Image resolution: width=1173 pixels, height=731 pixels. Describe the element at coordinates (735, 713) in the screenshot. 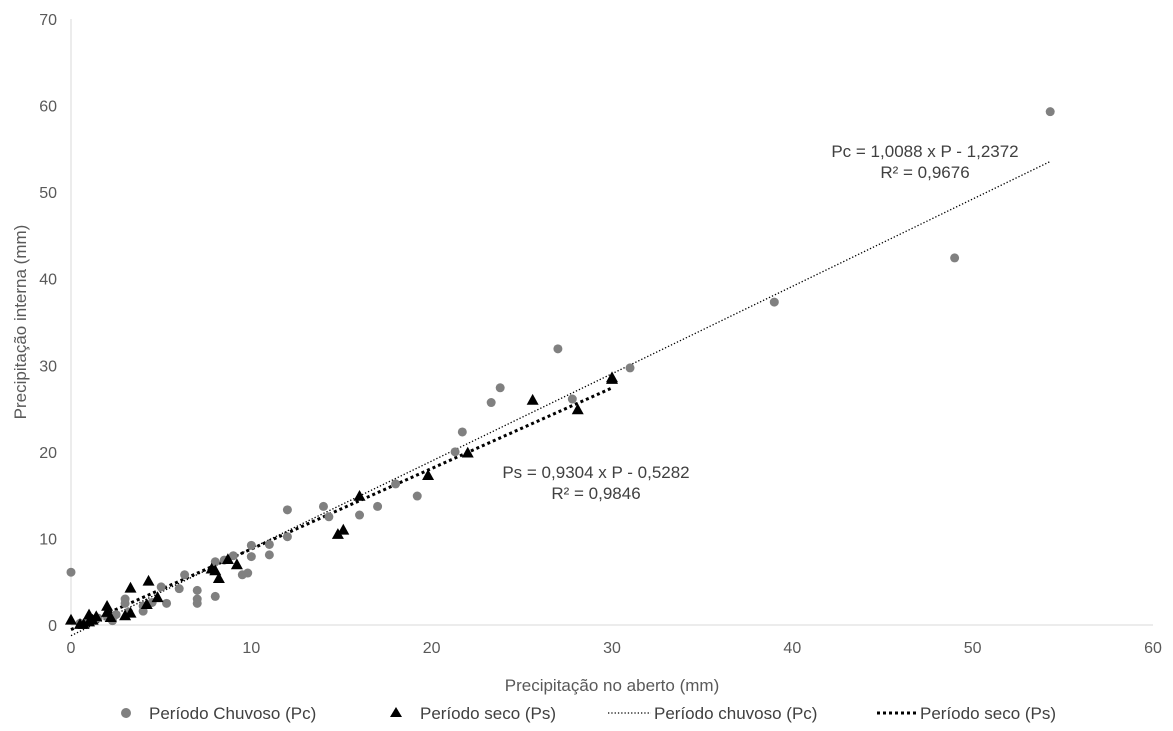

I see `legend-label-pc-trend: Período chuvoso (Pc)` at that location.